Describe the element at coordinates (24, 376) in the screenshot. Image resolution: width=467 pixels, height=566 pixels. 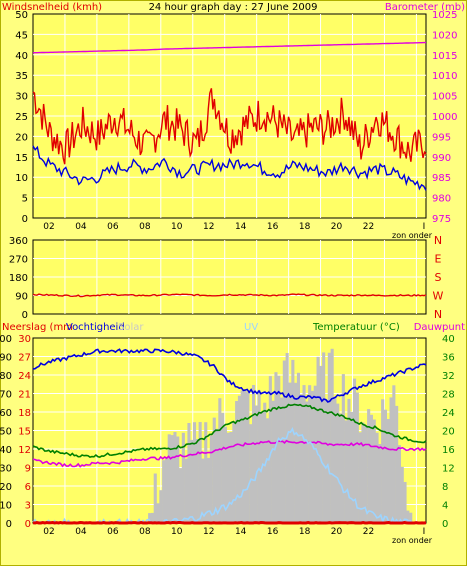
I see `rain-tick-label: 24` at that location.